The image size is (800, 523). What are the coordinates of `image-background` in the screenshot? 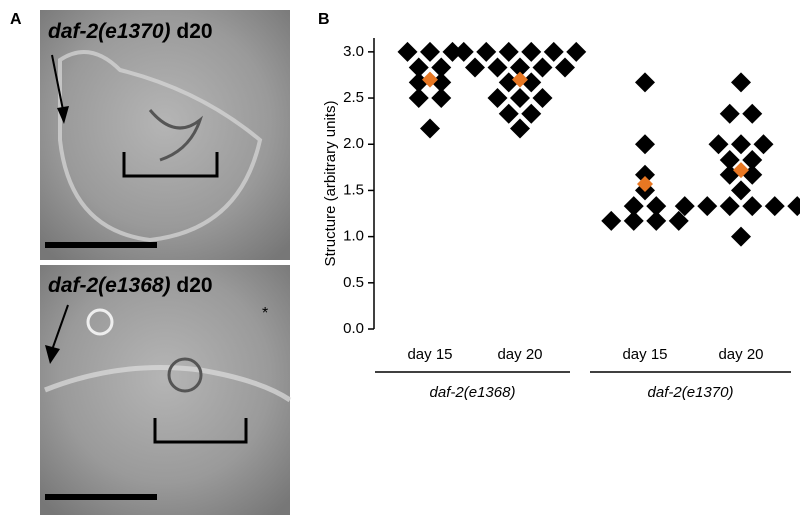 It's located at (165, 390).